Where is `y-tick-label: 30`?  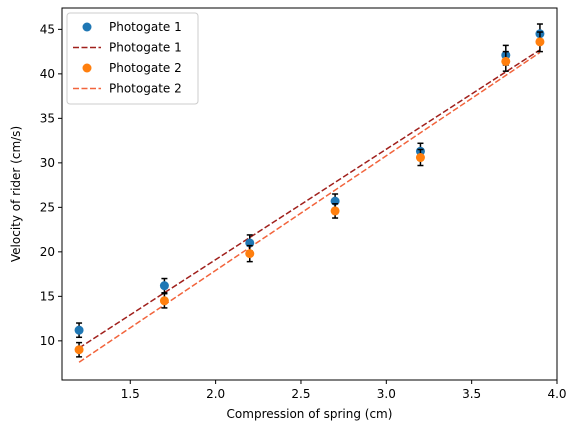
y-tick-label: 30 is located at coordinates (47, 163).